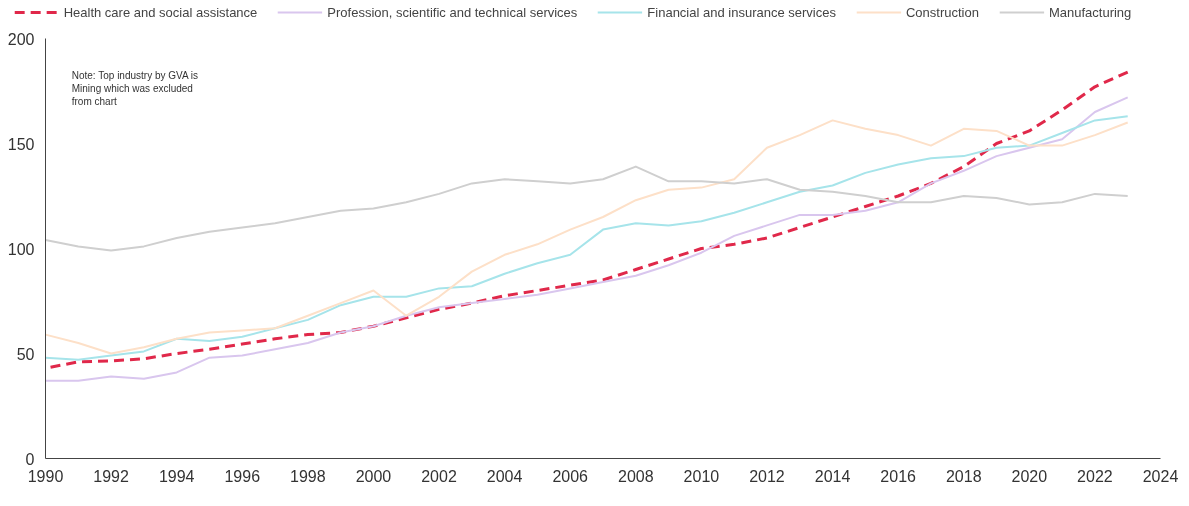 The image size is (1189, 506). What do you see at coordinates (308, 476) in the screenshot?
I see `x-tick-label: 1998` at bounding box center [308, 476].